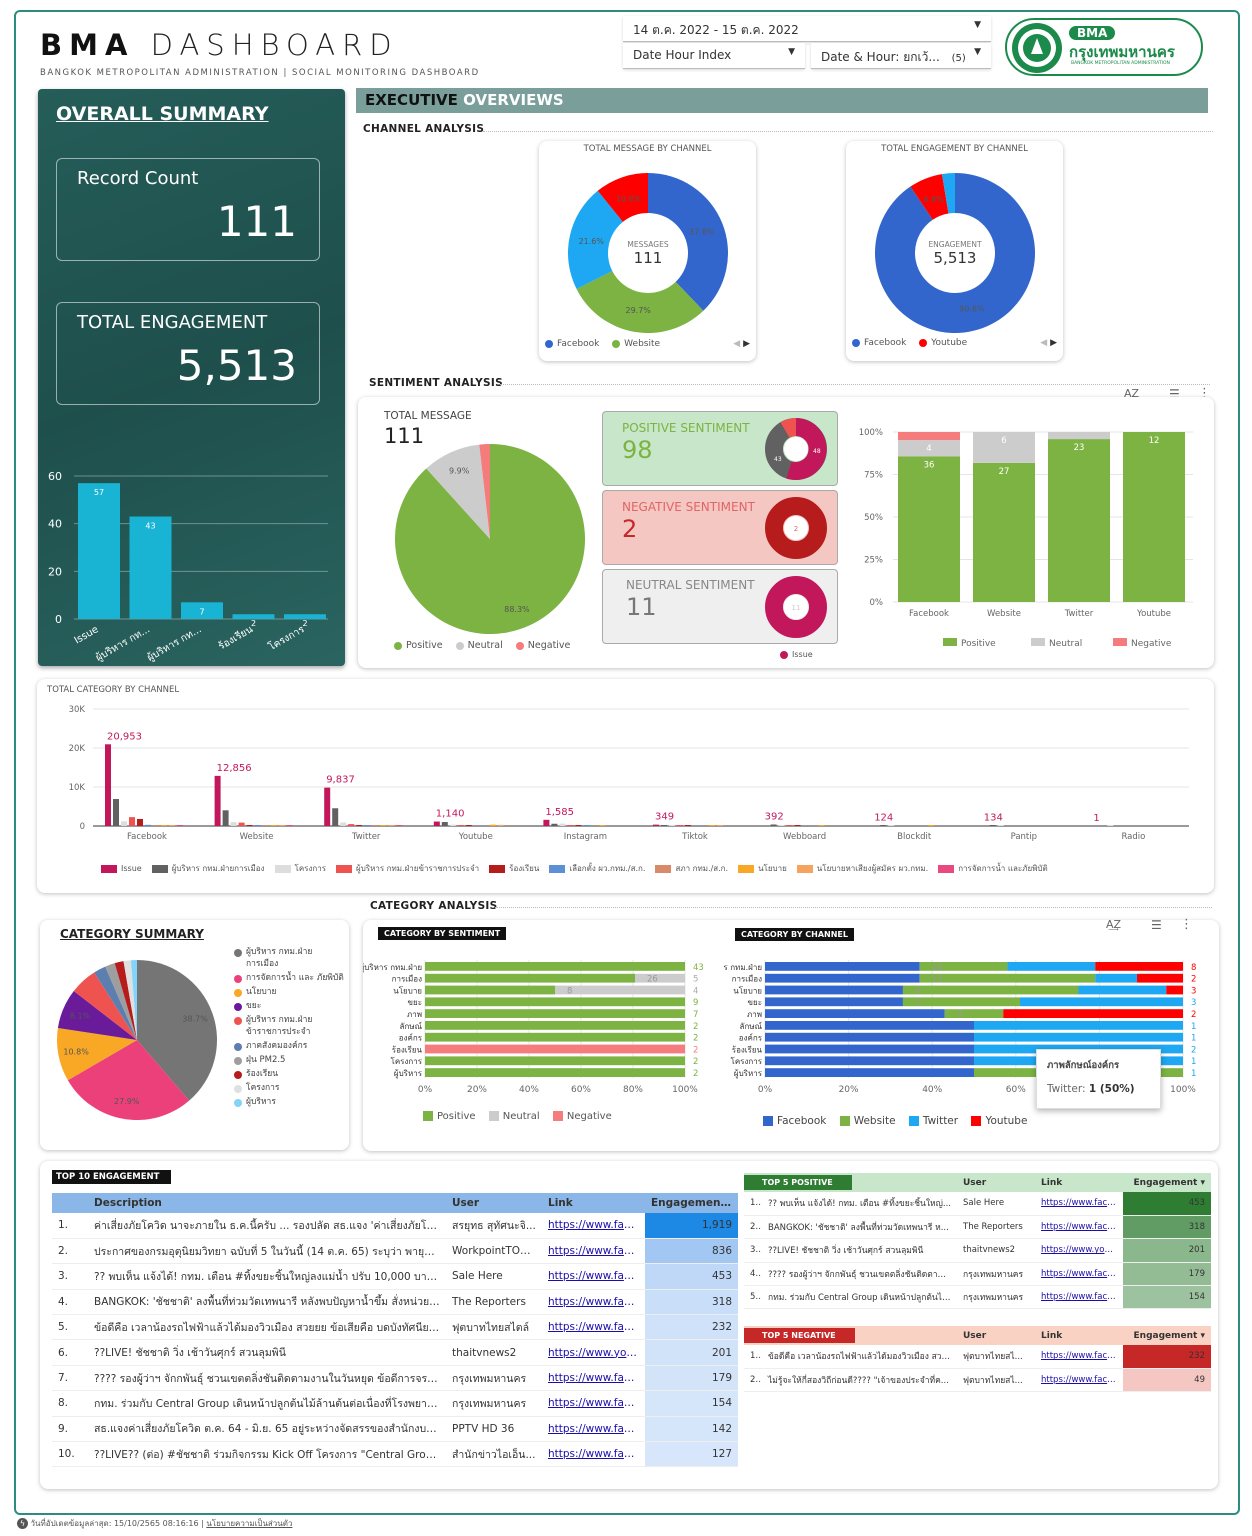  What do you see at coordinates (290, 1102) in the screenshot?
I see `legend-item: ผู้บริหาร` at bounding box center [290, 1102].